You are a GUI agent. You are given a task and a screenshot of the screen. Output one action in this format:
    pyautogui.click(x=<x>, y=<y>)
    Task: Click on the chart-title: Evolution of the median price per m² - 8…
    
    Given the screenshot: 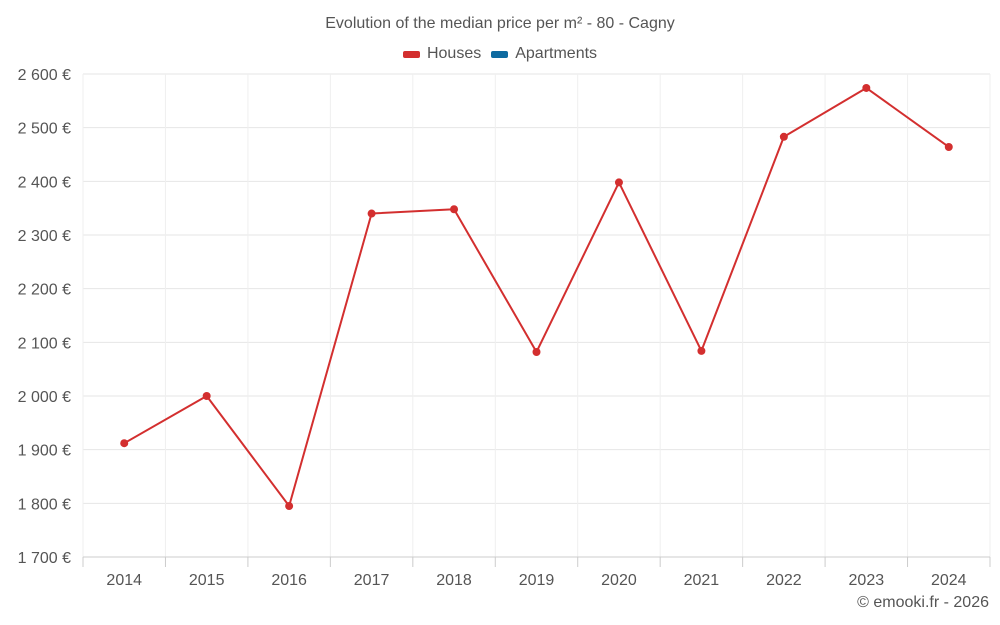 What is the action you would take?
    pyautogui.click(x=500, y=23)
    